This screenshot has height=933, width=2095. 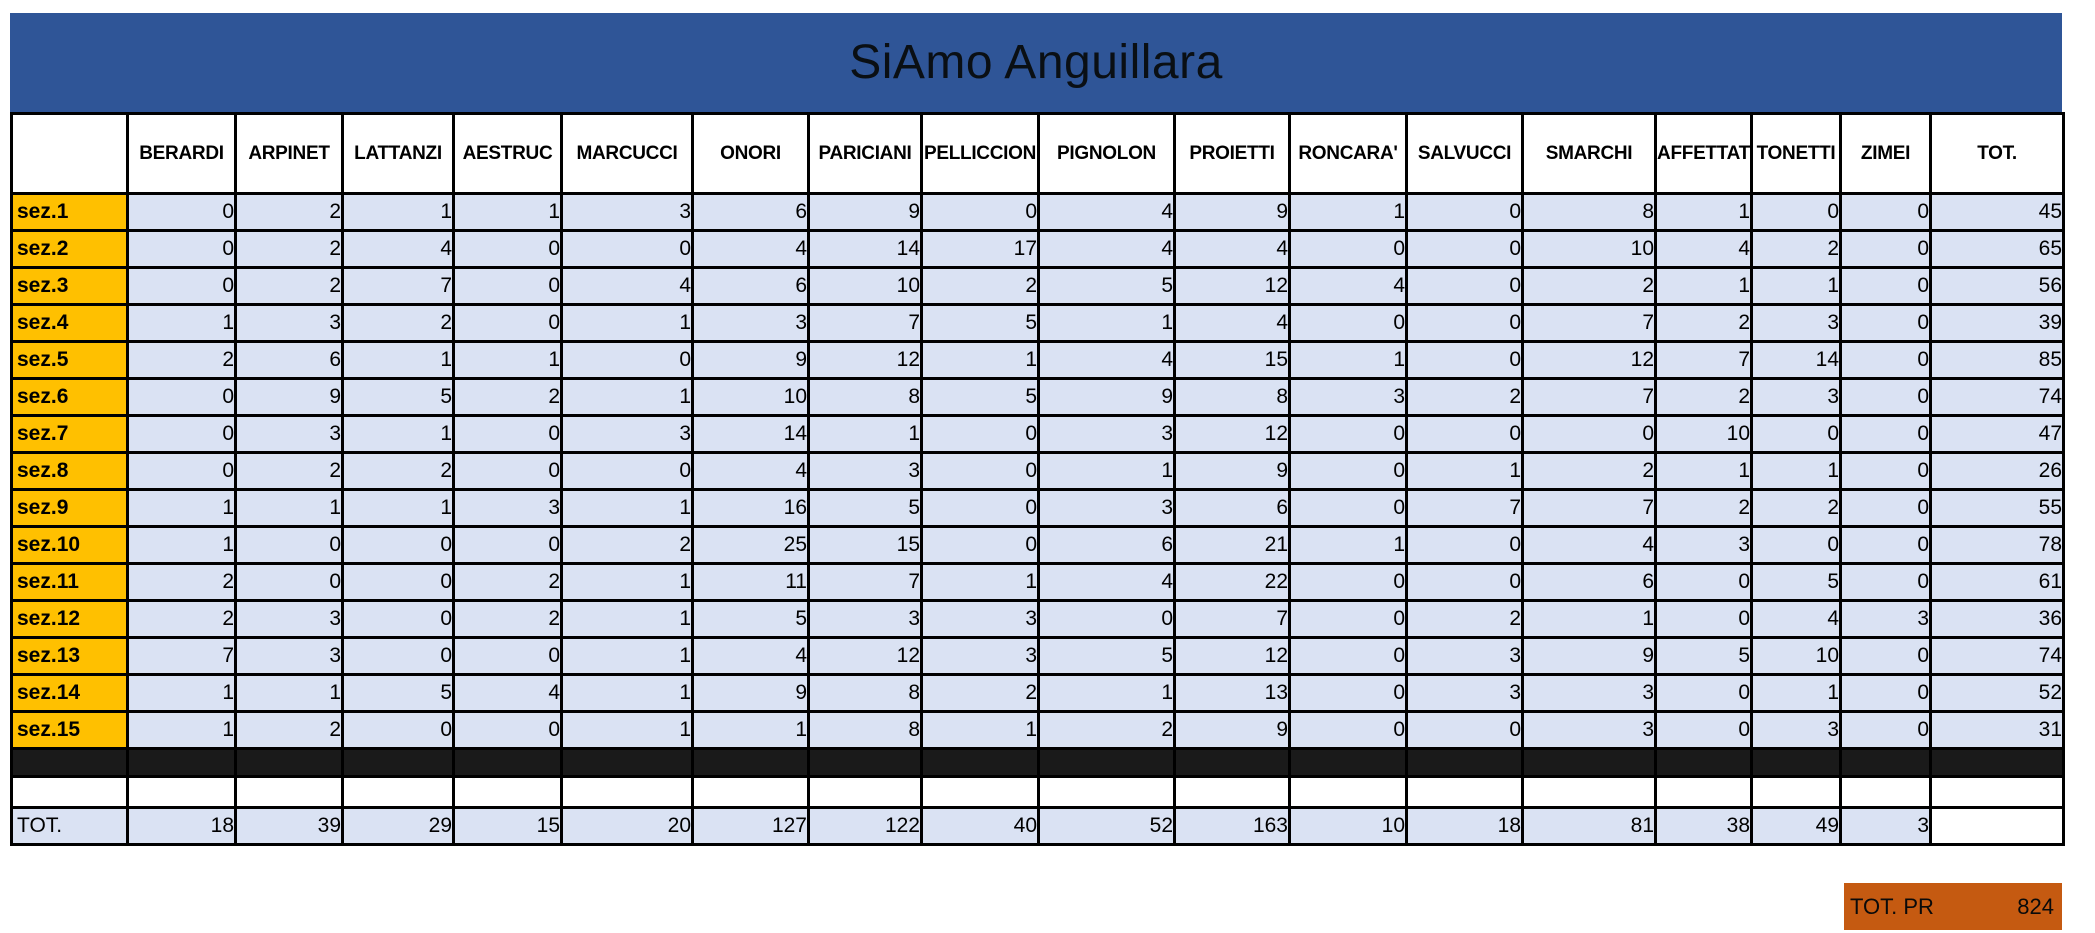 I want to click on row-label: sez.8, so click(x=69, y=471).